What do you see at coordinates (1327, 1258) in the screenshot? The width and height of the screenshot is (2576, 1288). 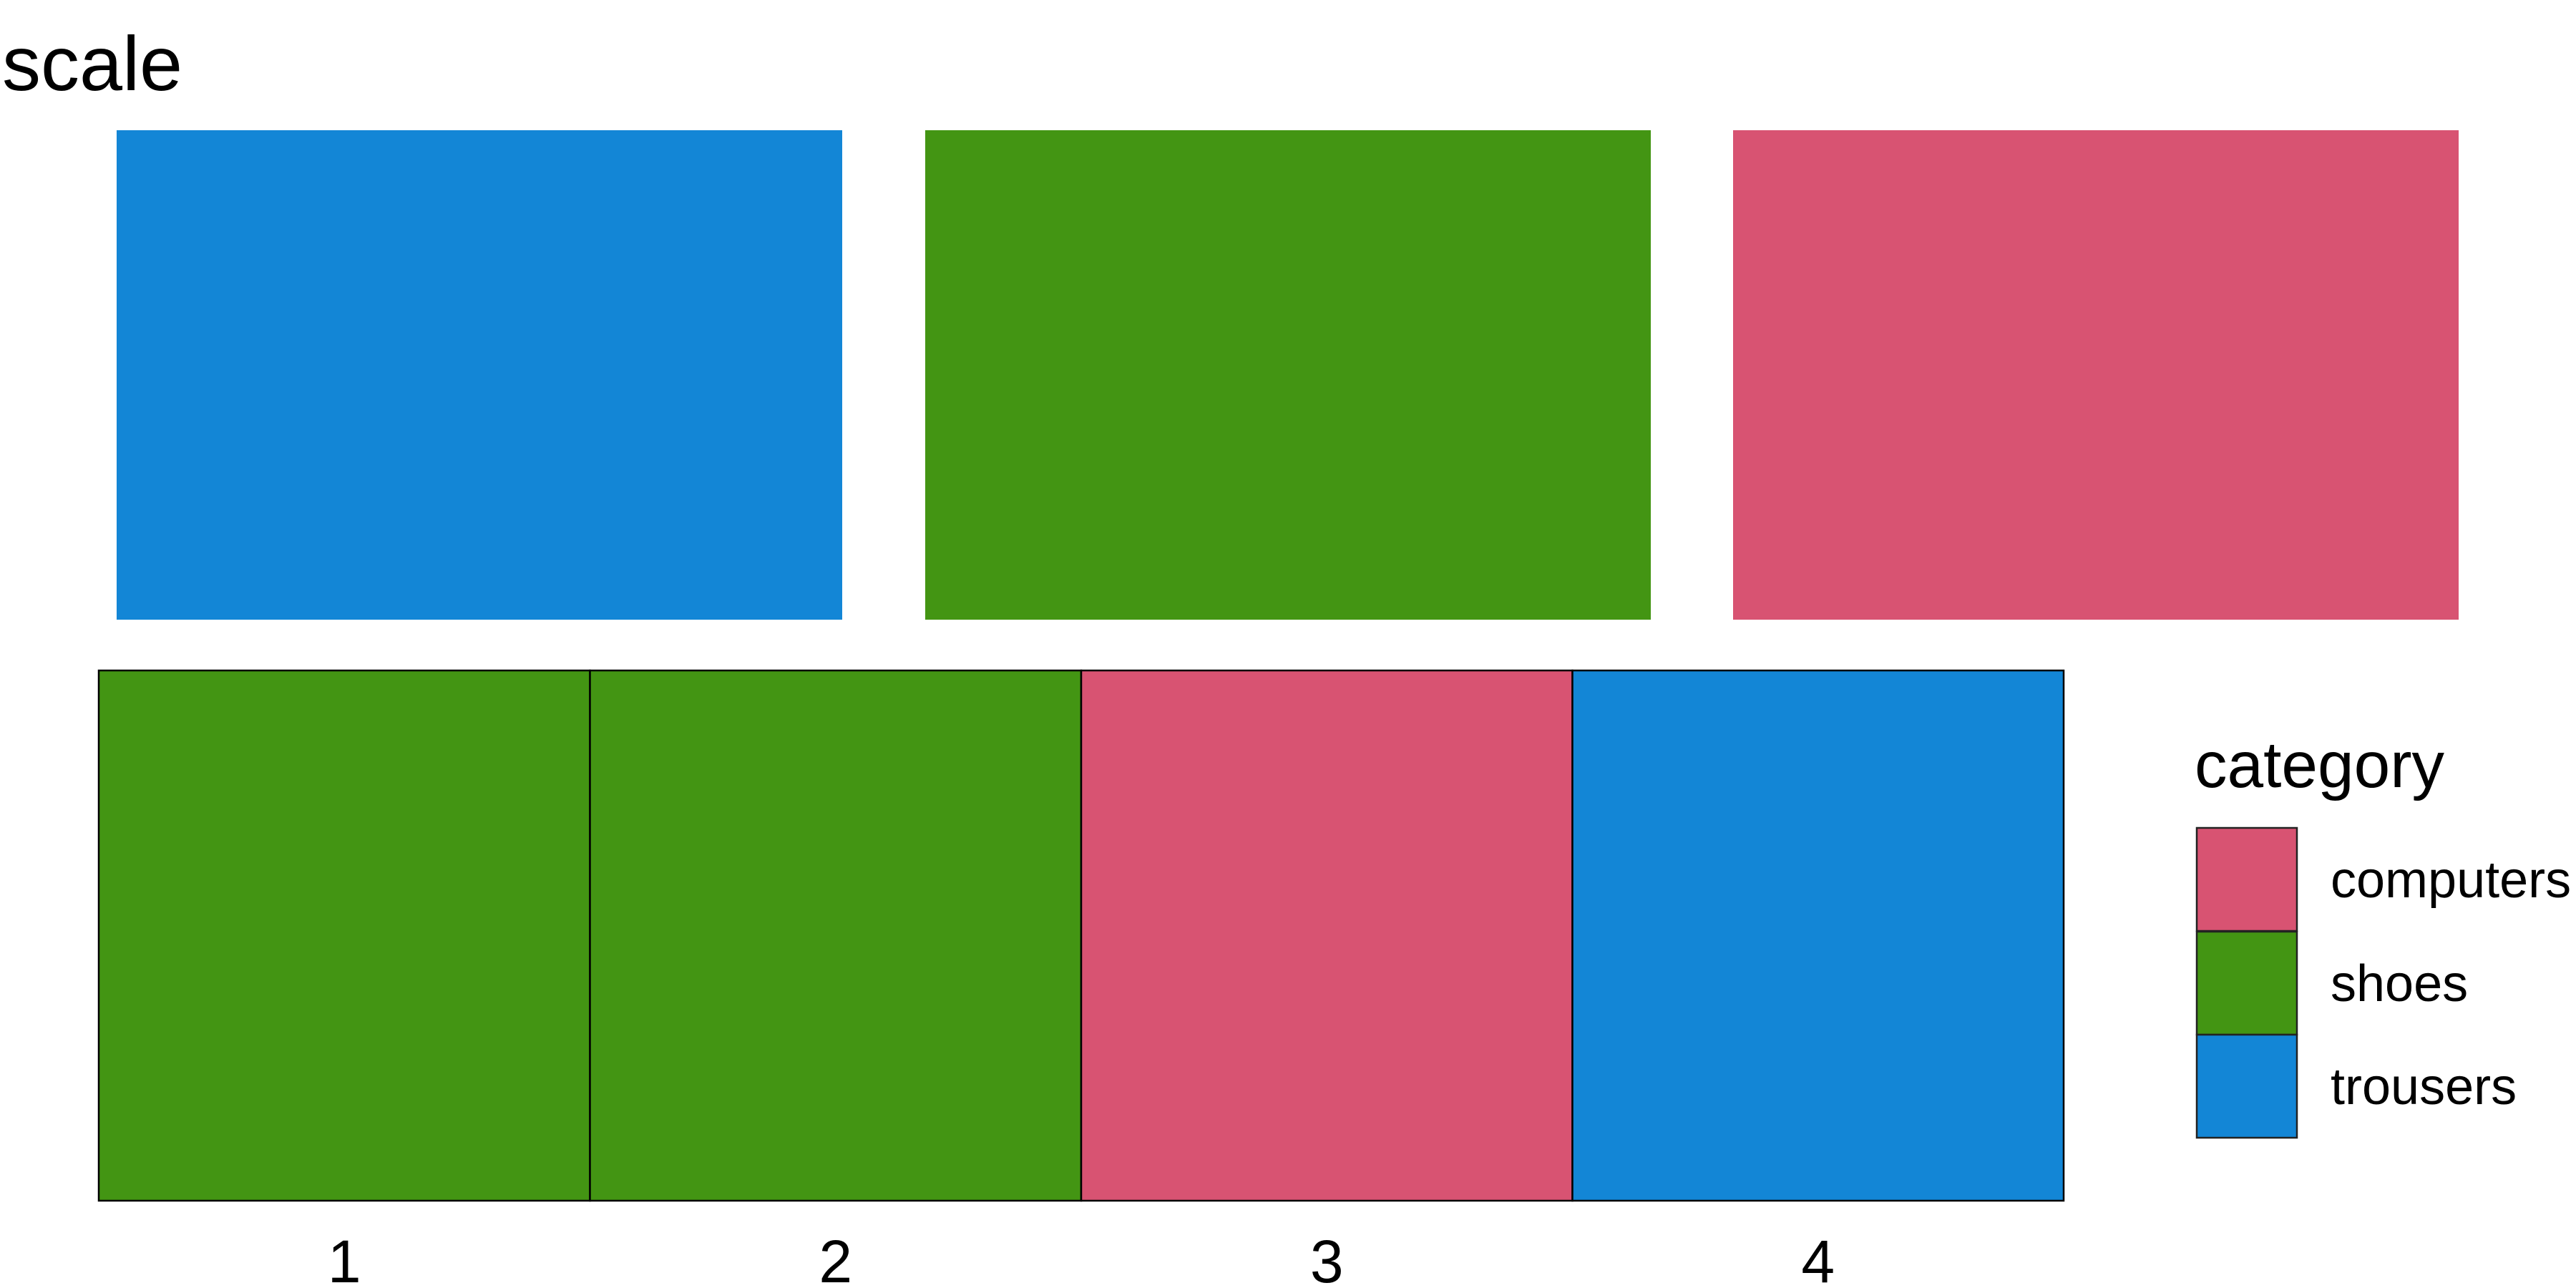 I see `x-tick-label: 3` at bounding box center [1327, 1258].